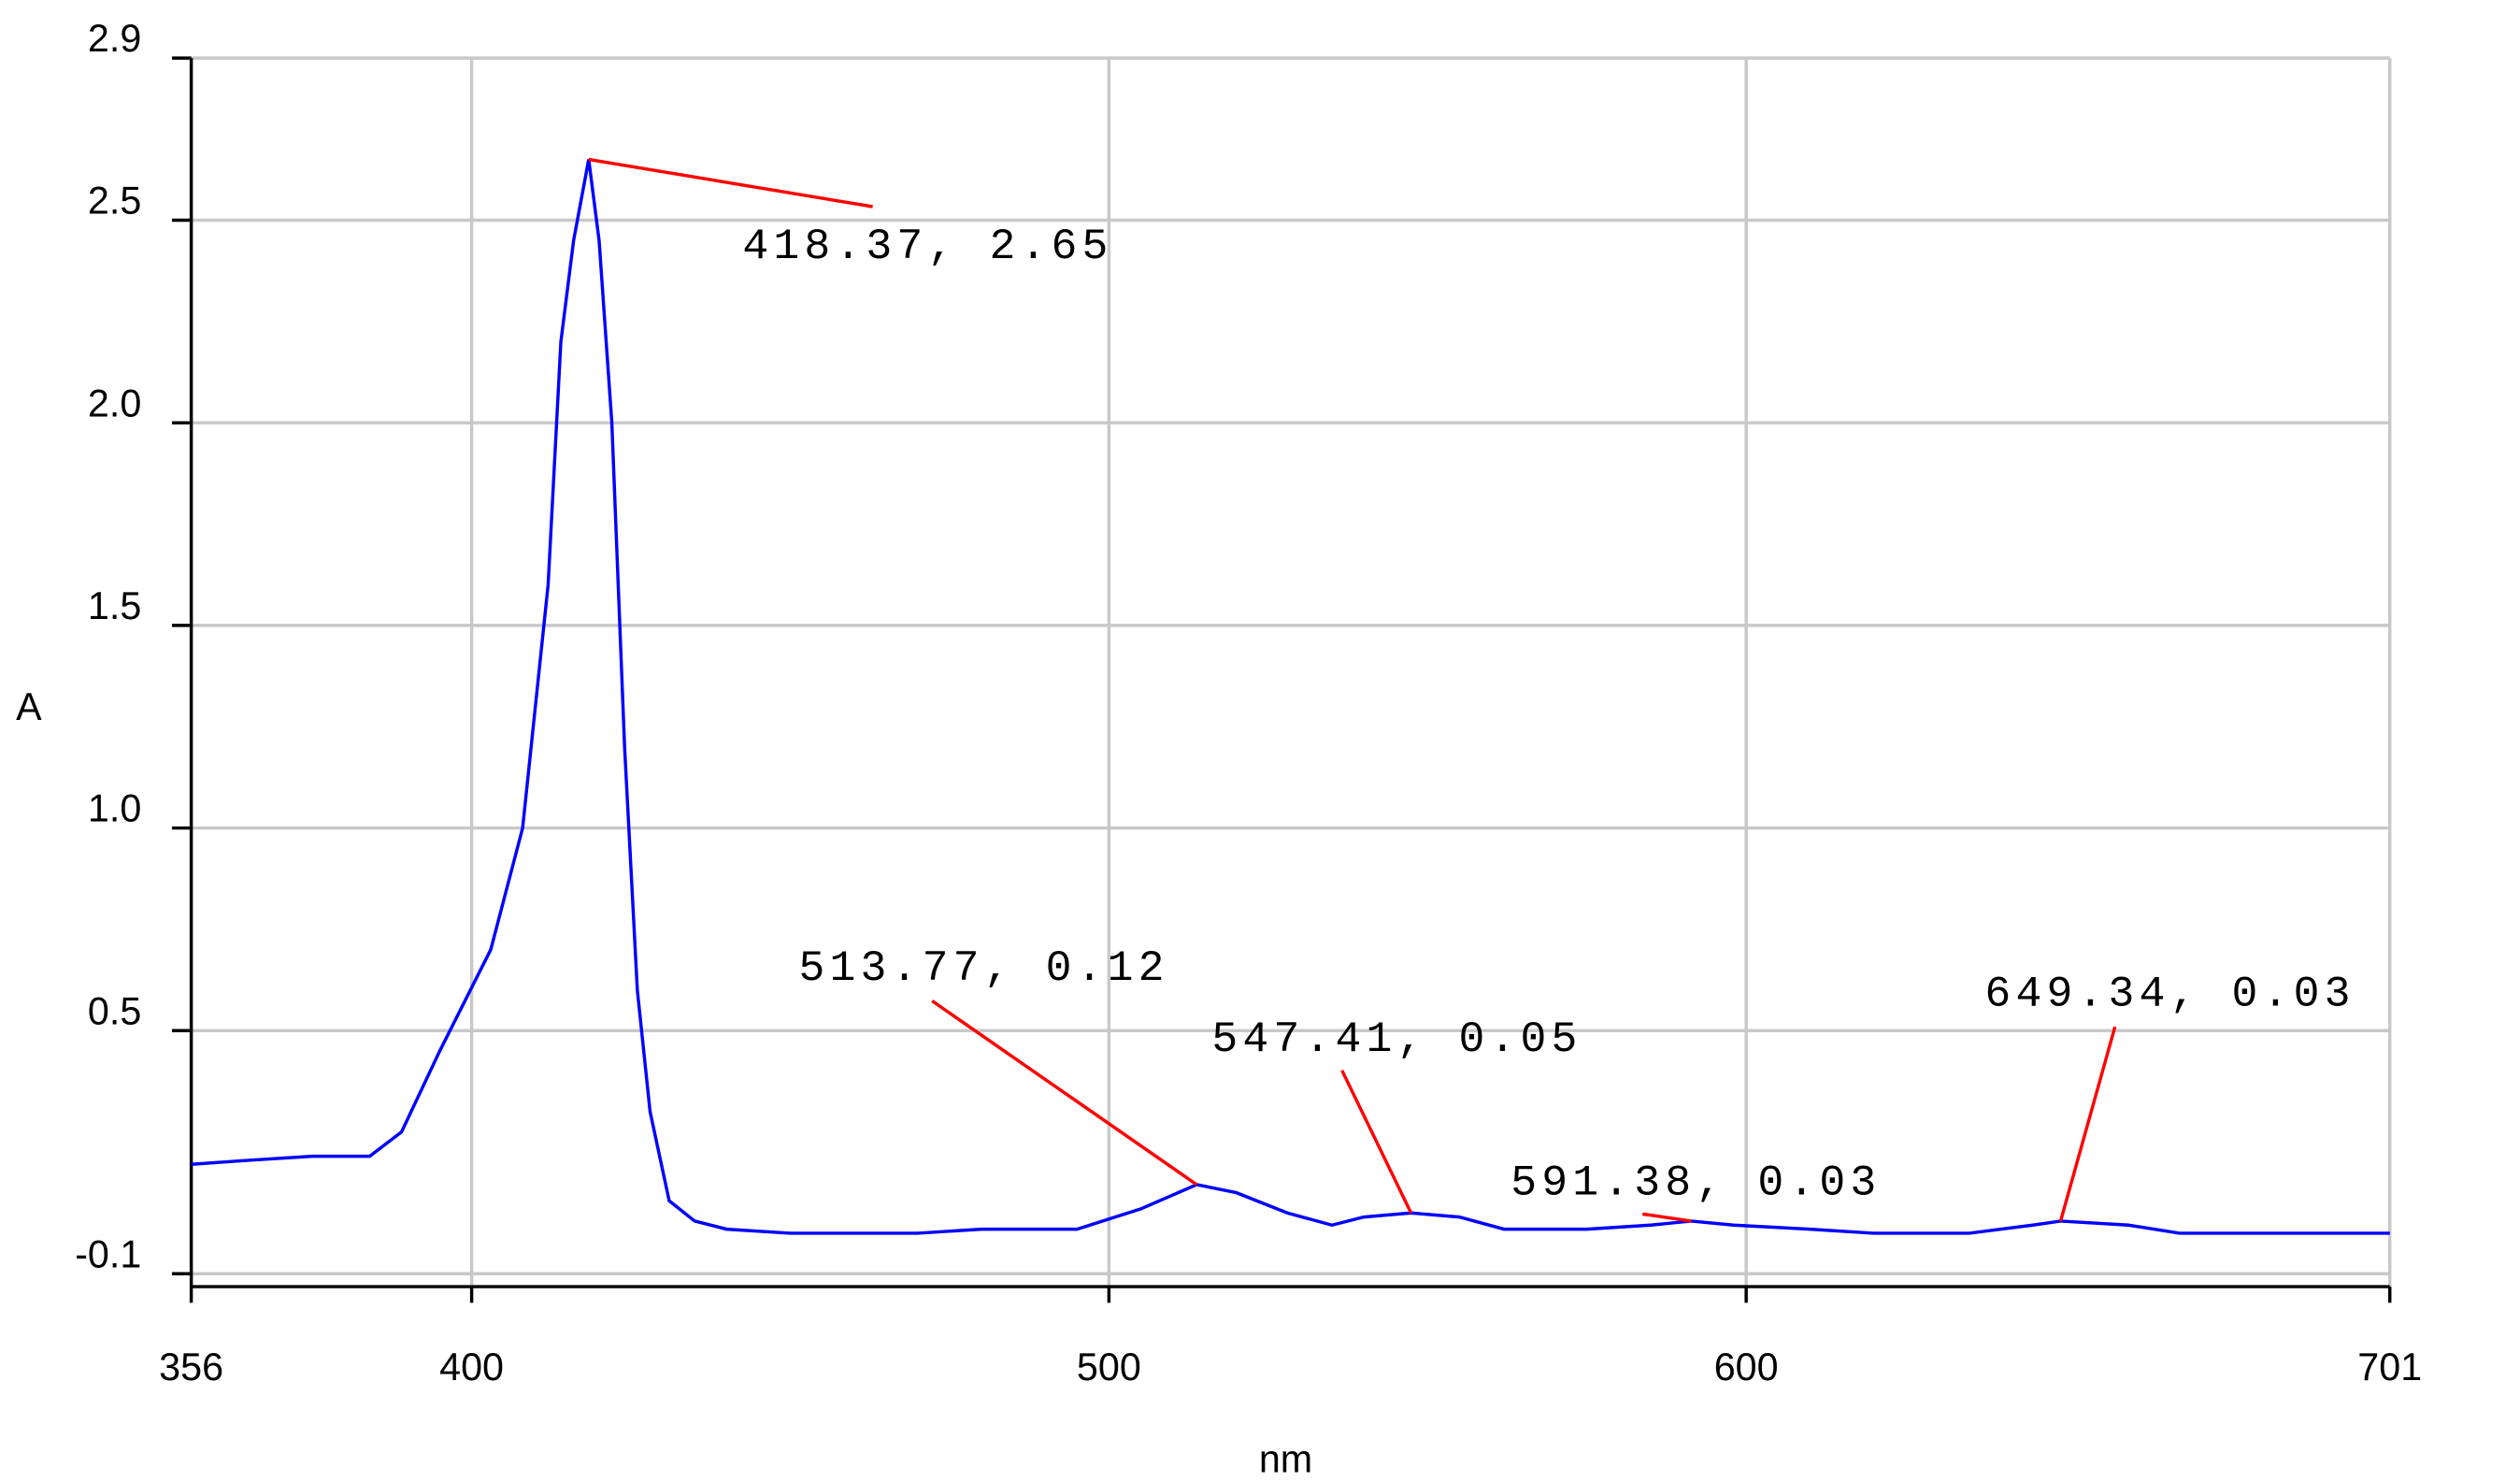 The image size is (2520, 1482). What do you see at coordinates (1285, 1459) in the screenshot?
I see `x-axis-label: nm` at bounding box center [1285, 1459].